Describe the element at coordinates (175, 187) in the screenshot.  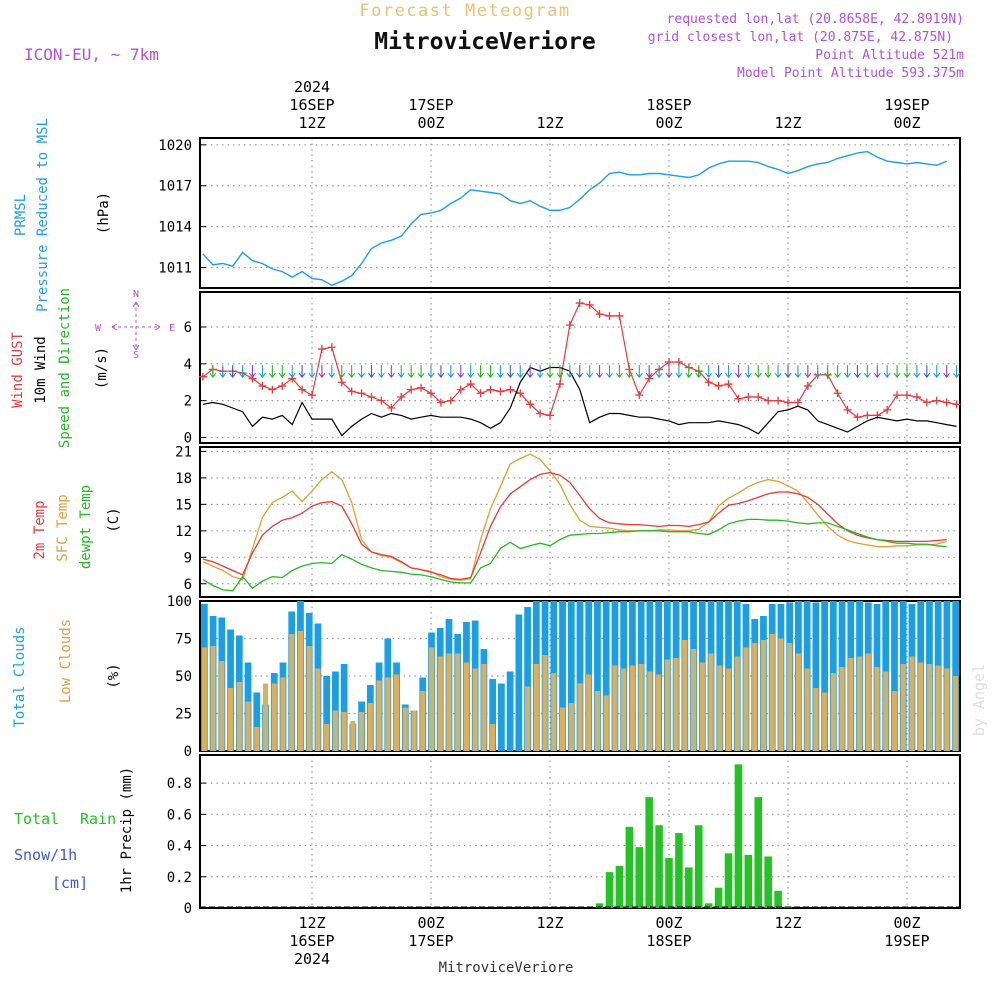
I see `pressure-tick-label: 1017` at that location.